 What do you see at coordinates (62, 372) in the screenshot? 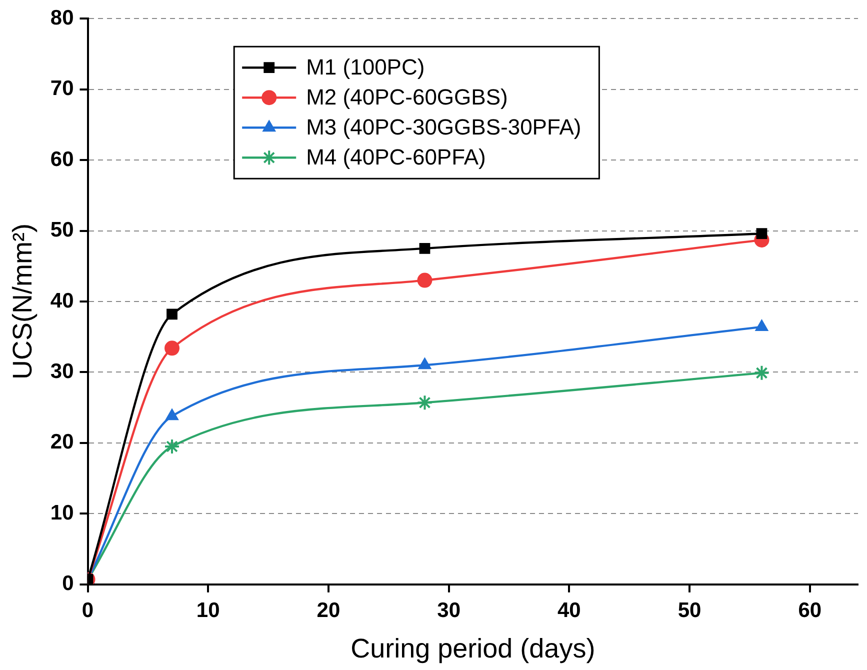
I see `y-tick-label: 30` at bounding box center [62, 372].